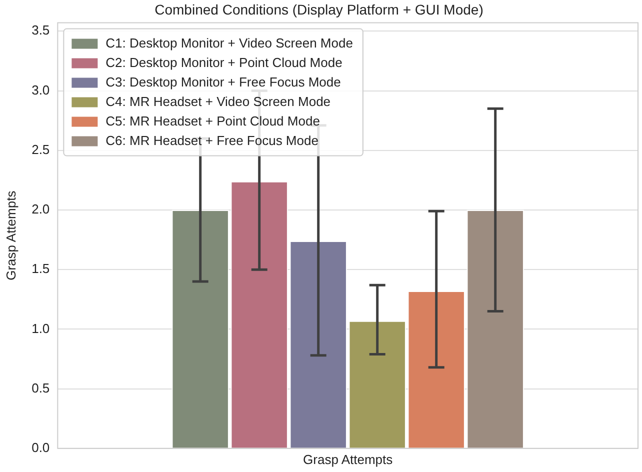 This screenshot has height=472, width=642. What do you see at coordinates (41, 90) in the screenshot?
I see `y-tick-label: 3.0` at bounding box center [41, 90].